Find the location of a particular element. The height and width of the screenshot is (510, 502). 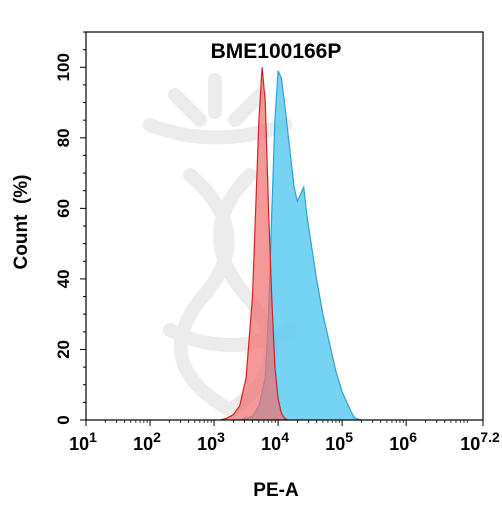

series-2-line is located at coordinates (254, 244).